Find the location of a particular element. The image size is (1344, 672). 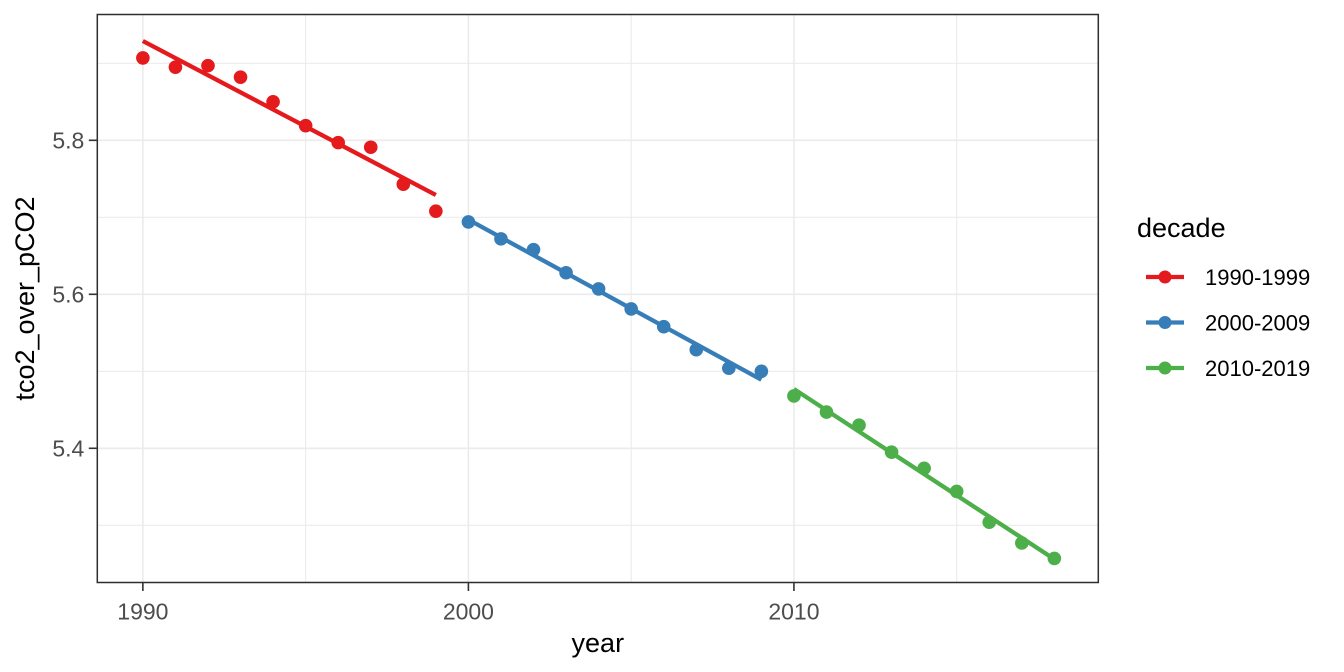

x-axis-title: year is located at coordinates (598, 643).